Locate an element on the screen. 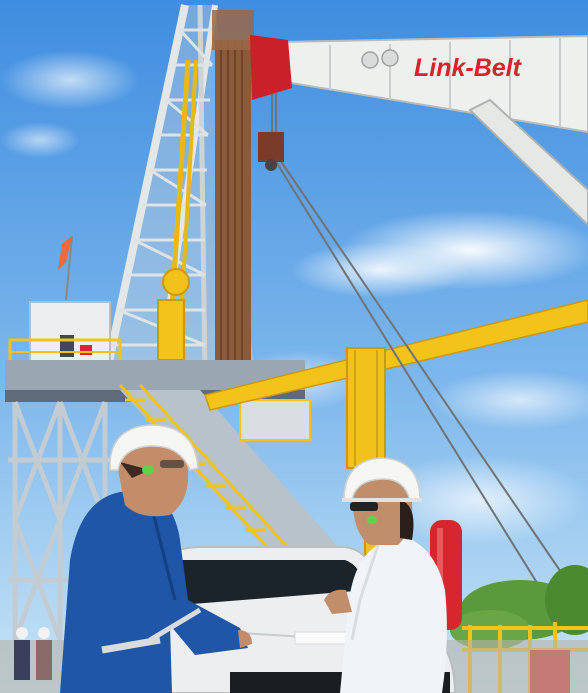 Image resolution: width=588 pixels, height=693 pixels. crane-brand-label: Link-Belt is located at coordinates (468, 68).